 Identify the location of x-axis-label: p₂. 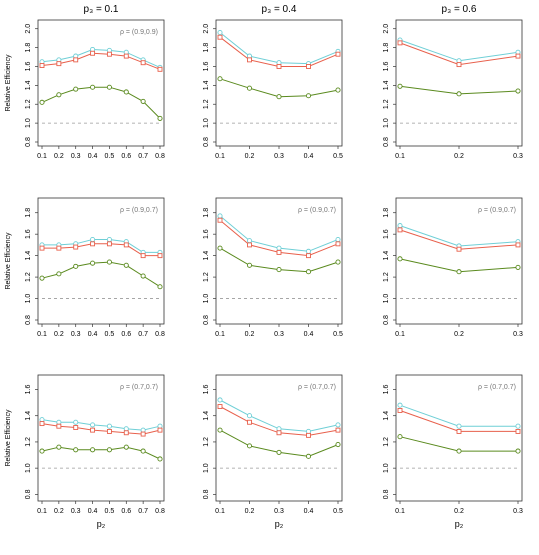
(101, 524).